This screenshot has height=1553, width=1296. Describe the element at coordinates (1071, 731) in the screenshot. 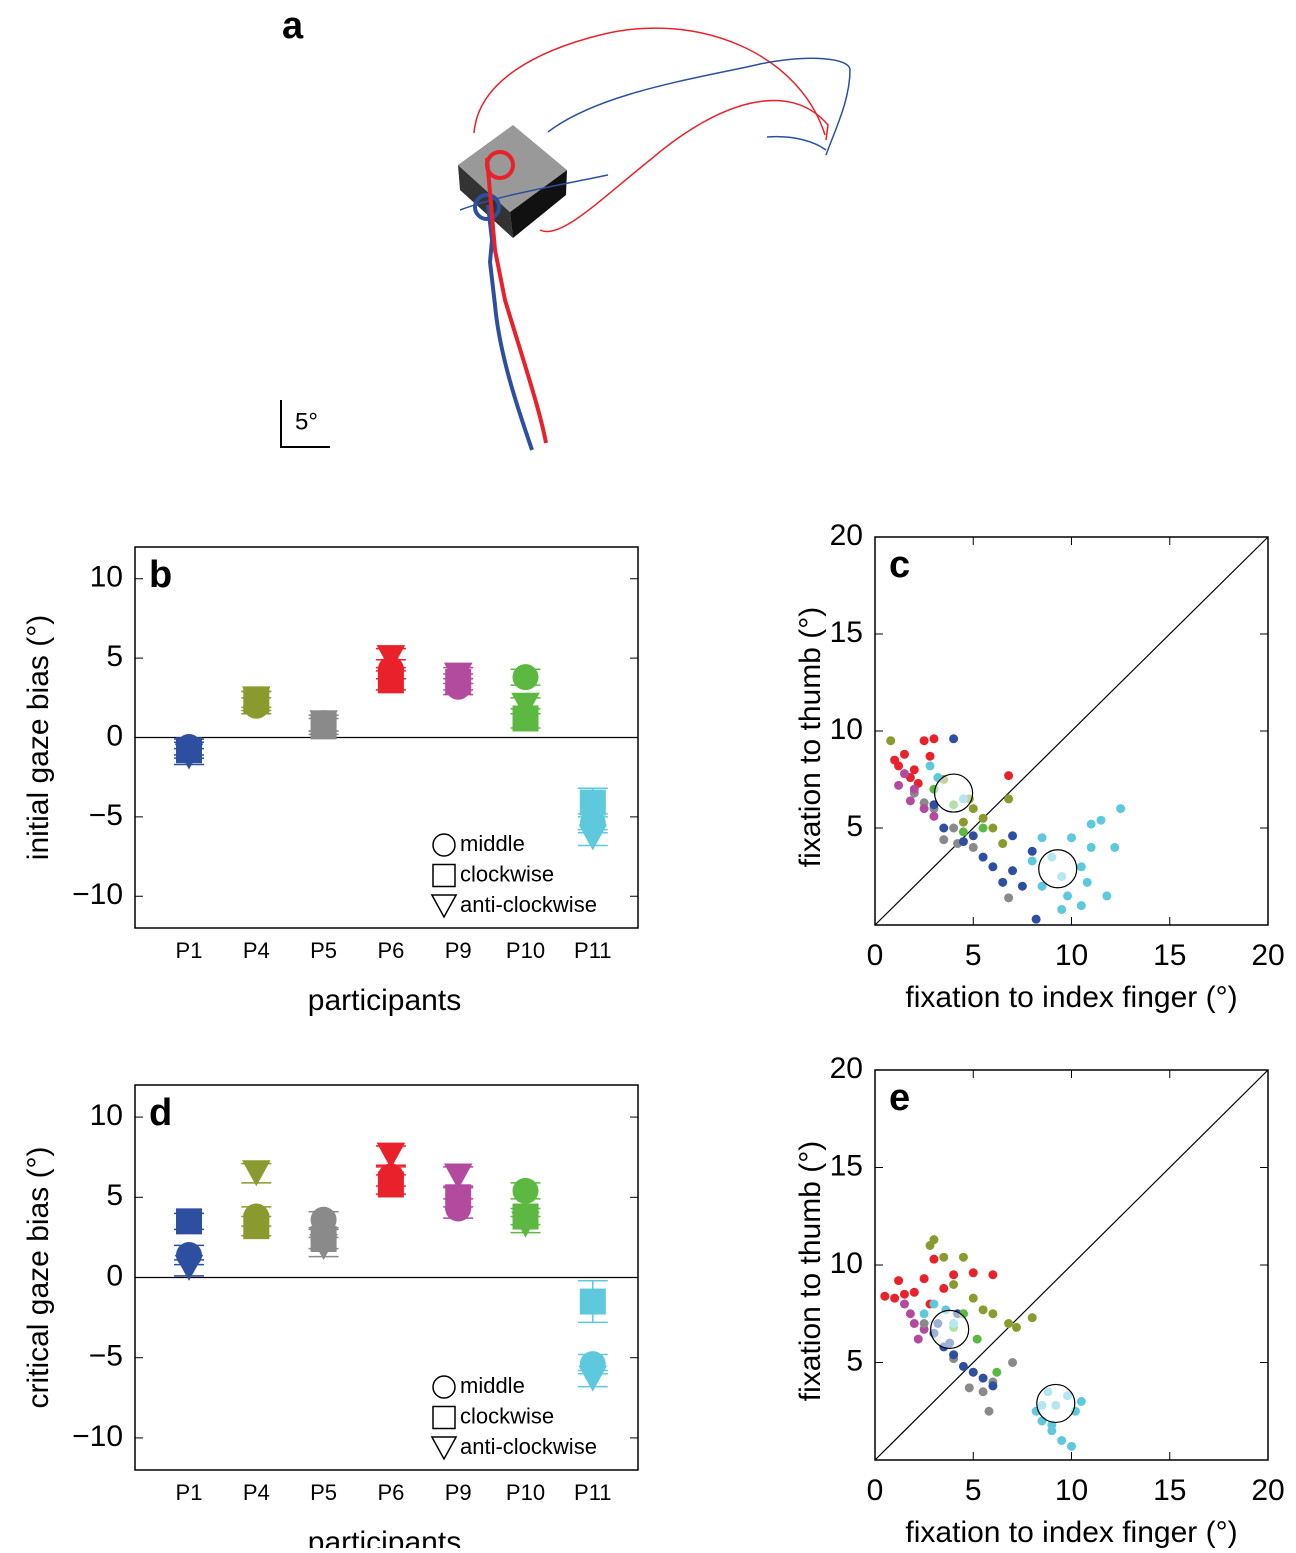

I see `diagonal` at that location.